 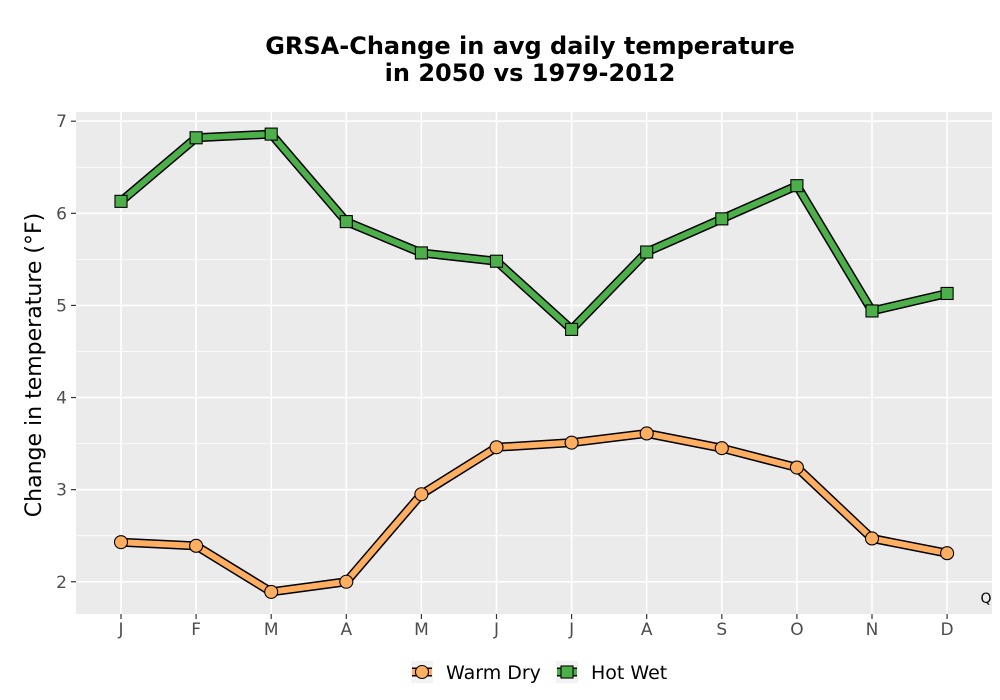 I want to click on chart-title-line-1: GRSA-Change in avg daily temperature, so click(x=530, y=46).